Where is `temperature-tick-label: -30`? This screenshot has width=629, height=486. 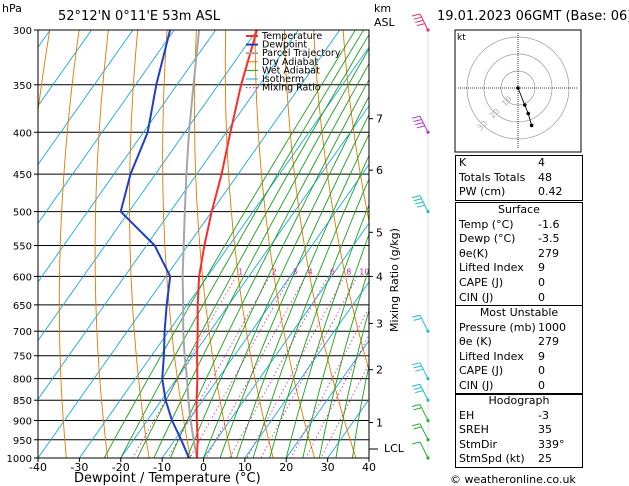 temperature-tick-label: -30 is located at coordinates (79, 467).